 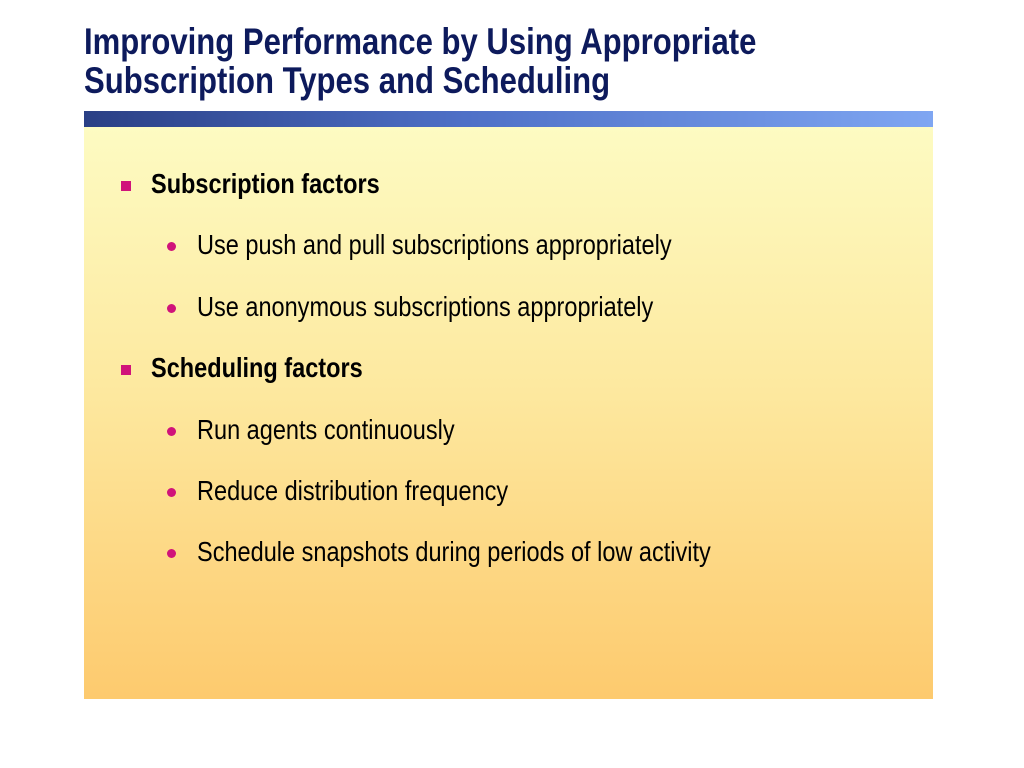 I want to click on title-divider-bar, so click(x=508, y=119).